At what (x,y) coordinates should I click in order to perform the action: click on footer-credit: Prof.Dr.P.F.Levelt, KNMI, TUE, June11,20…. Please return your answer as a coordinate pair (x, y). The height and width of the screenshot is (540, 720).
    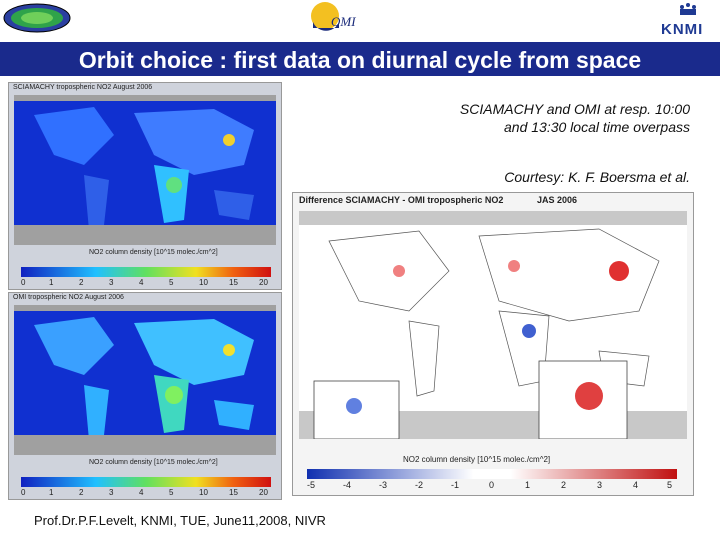
    Looking at the image, I should click on (180, 520).